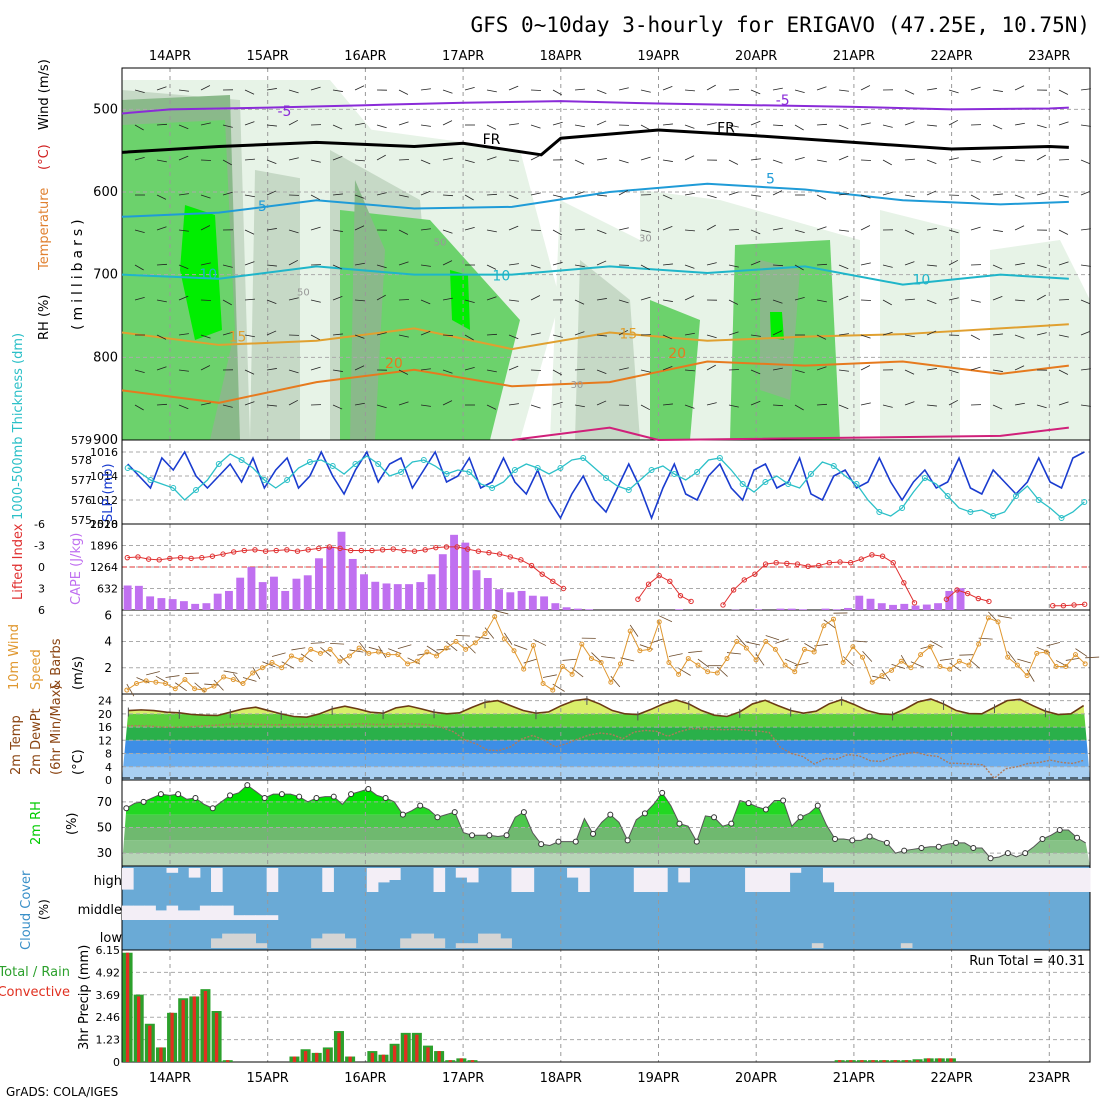 This screenshot has height=1100, width=1100. Describe the element at coordinates (205, 912) in the screenshot. I see `cloud-middle-bar` at that location.